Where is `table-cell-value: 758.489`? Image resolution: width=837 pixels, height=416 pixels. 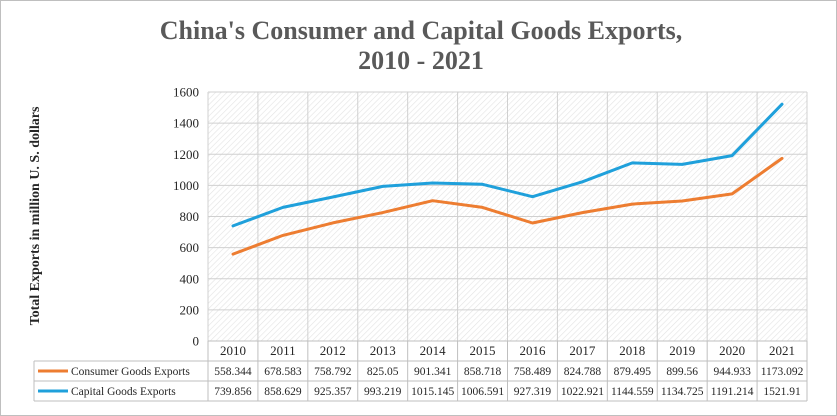 table-cell-value: 758.489 is located at coordinates (533, 372).